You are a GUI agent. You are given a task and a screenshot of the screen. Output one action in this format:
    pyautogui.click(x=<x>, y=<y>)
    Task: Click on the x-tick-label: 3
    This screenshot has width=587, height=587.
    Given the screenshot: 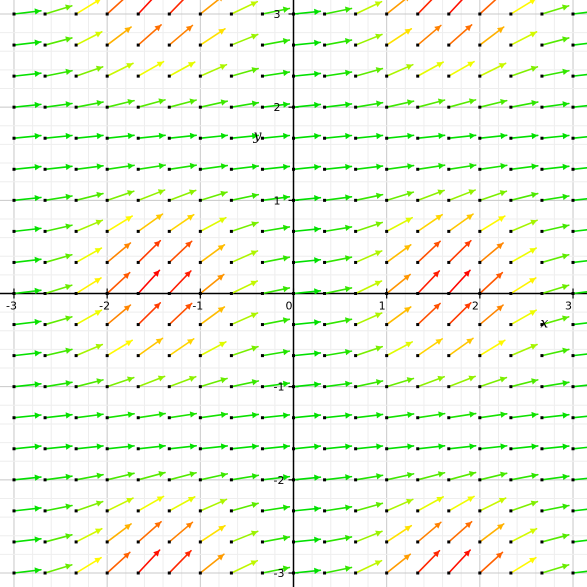 What is the action you would take?
    pyautogui.click(x=568, y=306)
    